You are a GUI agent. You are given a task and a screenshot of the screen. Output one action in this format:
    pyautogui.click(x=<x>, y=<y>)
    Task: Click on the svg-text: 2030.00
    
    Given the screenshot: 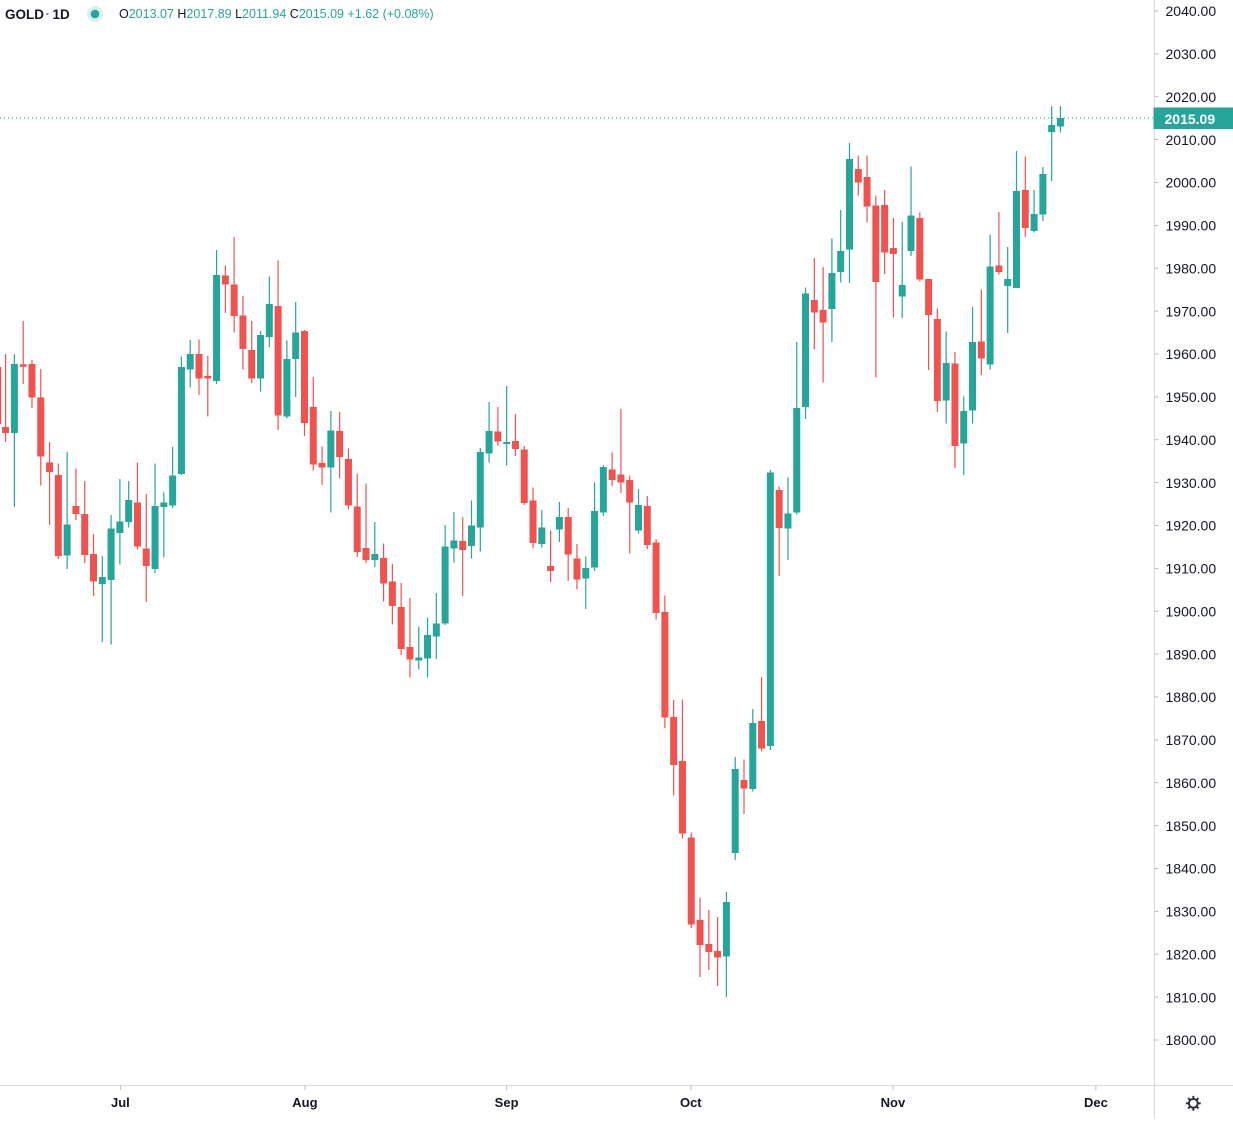 What is the action you would take?
    pyautogui.click(x=1191, y=54)
    